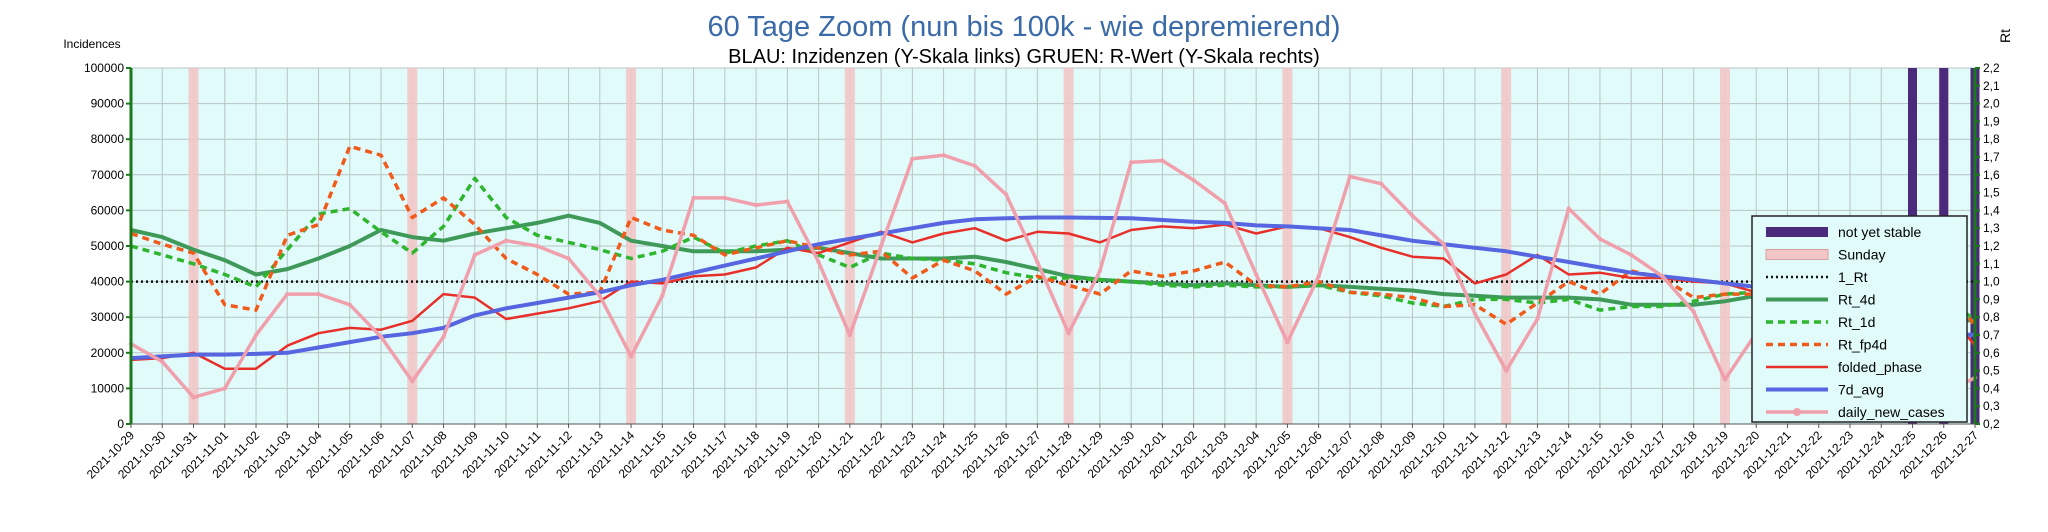 The height and width of the screenshot is (532, 2048). Describe the element at coordinates (1891, 412) in the screenshot. I see `legend-label-daily-new-cases: daily_new_cases` at that location.